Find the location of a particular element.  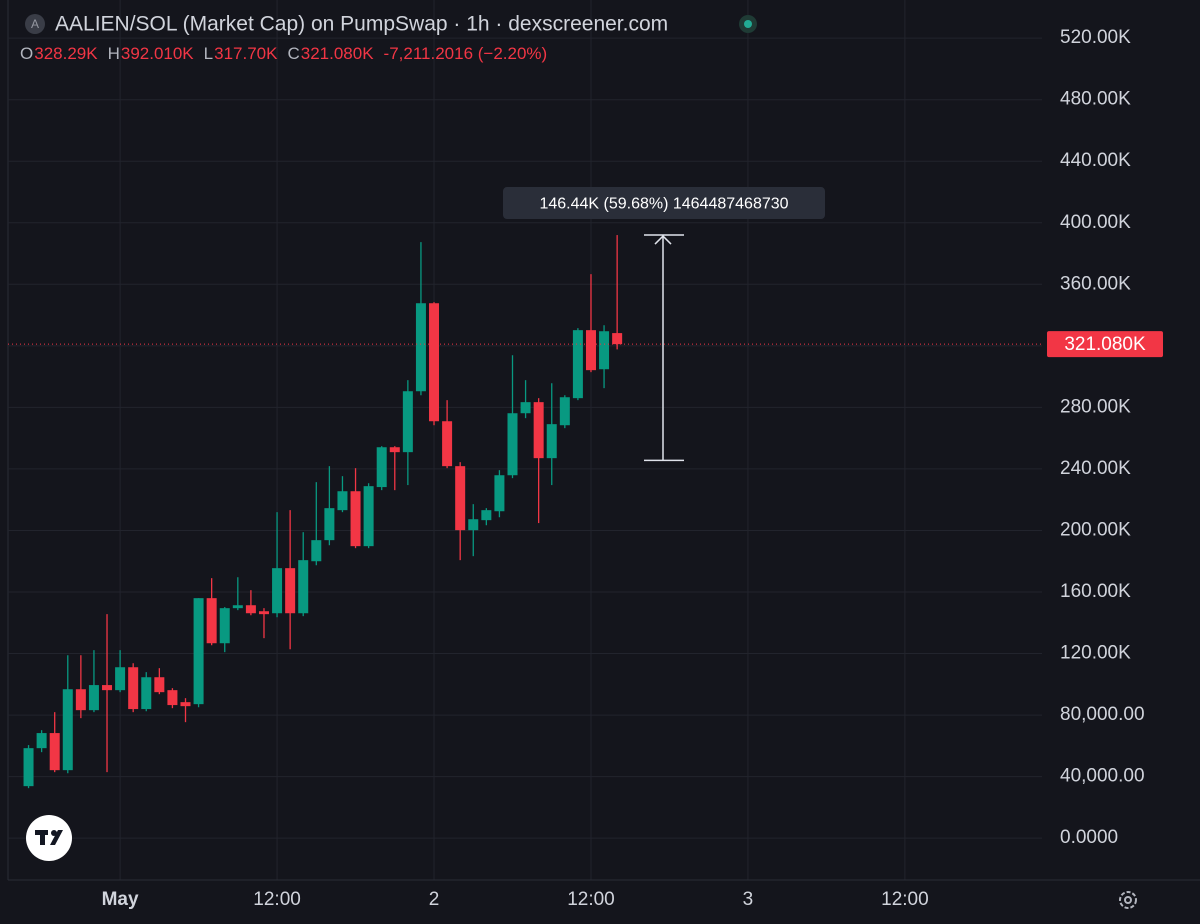

measure-box is located at coordinates (664, 203).